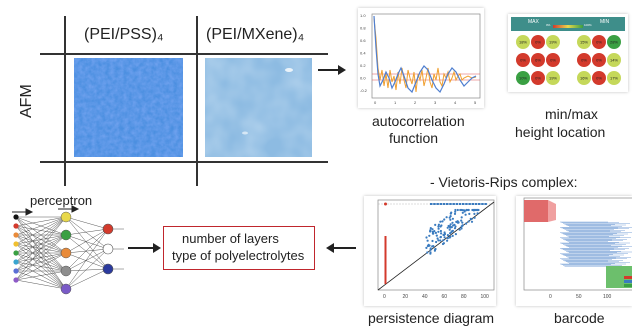 This screenshot has width=632, height=327. What do you see at coordinates (445, 297) in the screenshot?
I see `pd-xtick-label: 60` at bounding box center [445, 297].